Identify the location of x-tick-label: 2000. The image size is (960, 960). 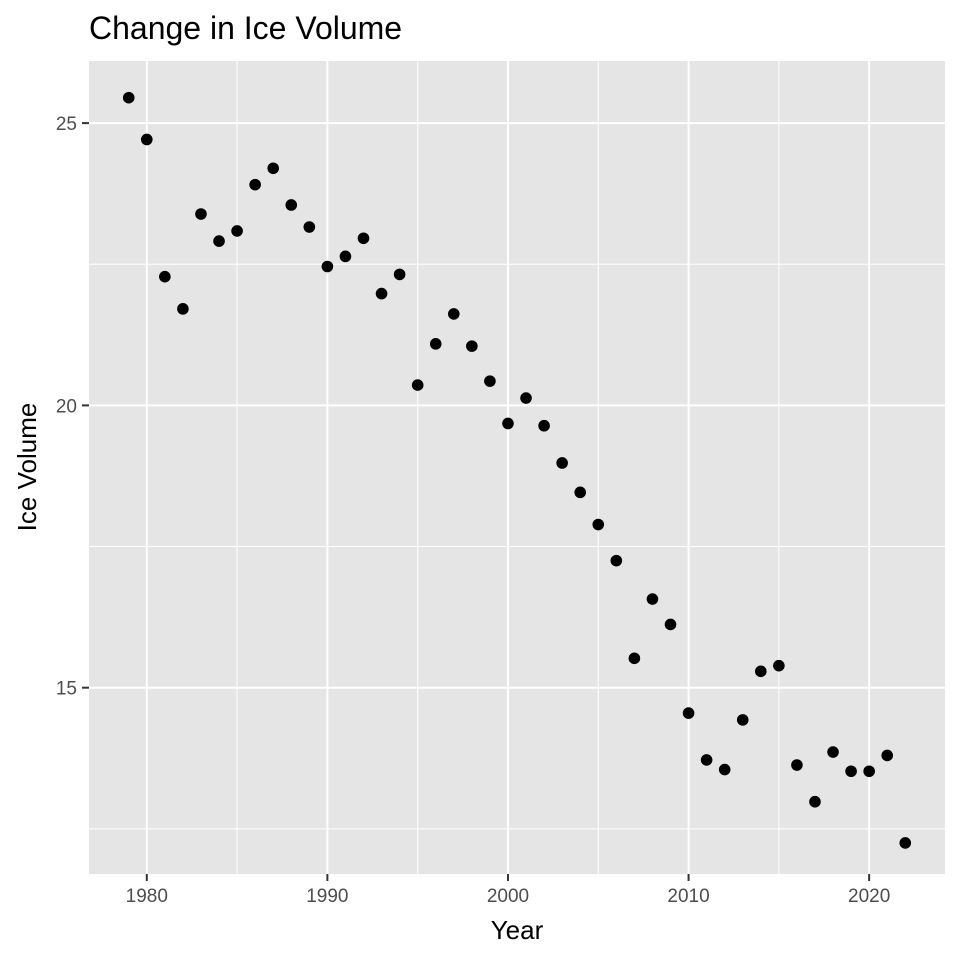
(508, 896).